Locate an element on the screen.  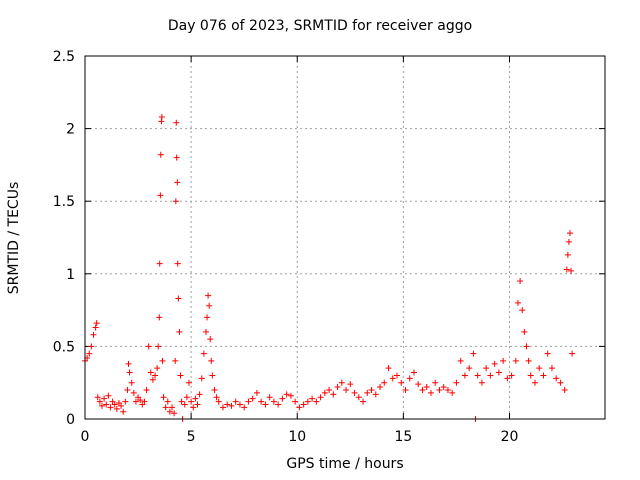
y-tick-label: 1.5 is located at coordinates (64, 202).